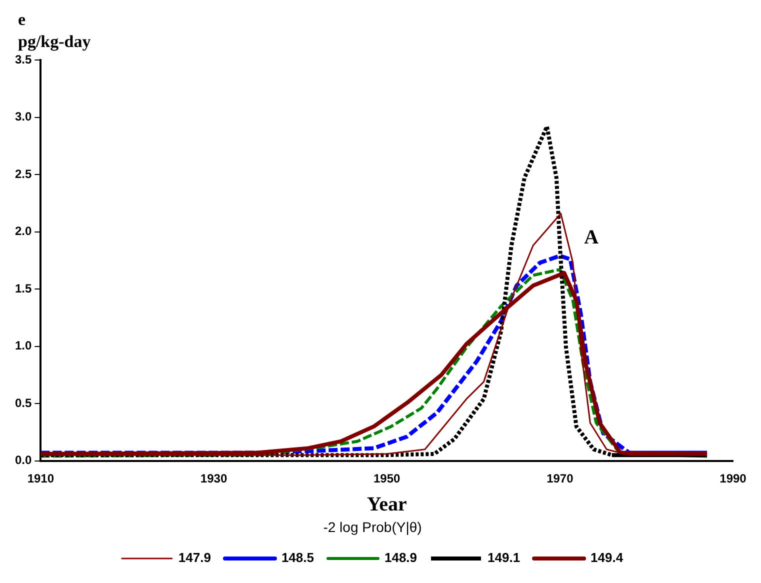 This screenshot has height=583, width=761. I want to click on y-tick-label: 2.0, so click(23, 231).